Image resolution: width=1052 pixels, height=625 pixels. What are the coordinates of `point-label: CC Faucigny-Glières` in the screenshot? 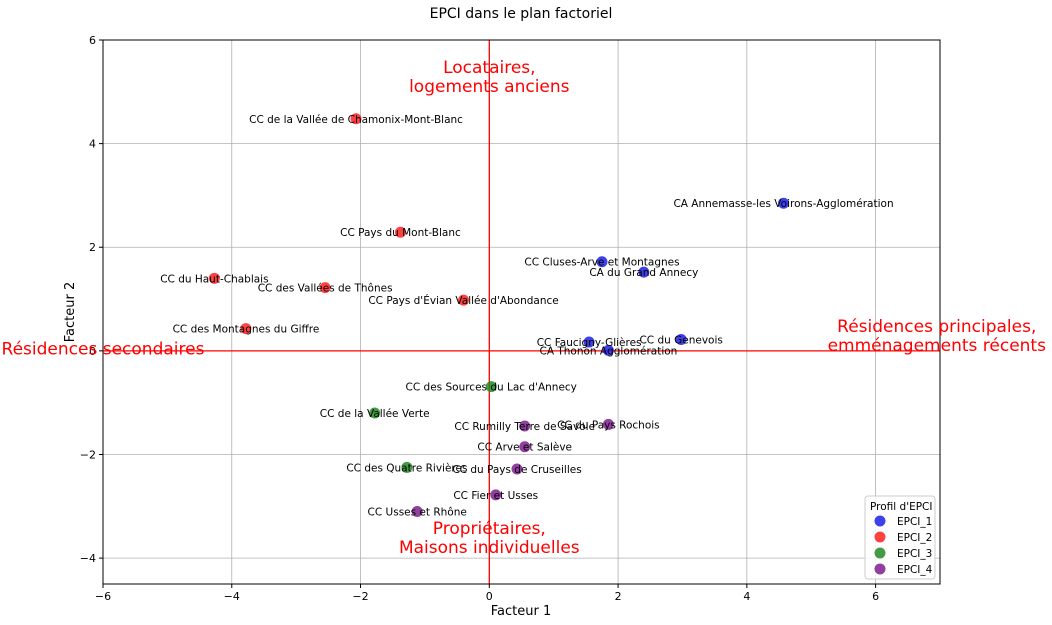 It's located at (589, 343).